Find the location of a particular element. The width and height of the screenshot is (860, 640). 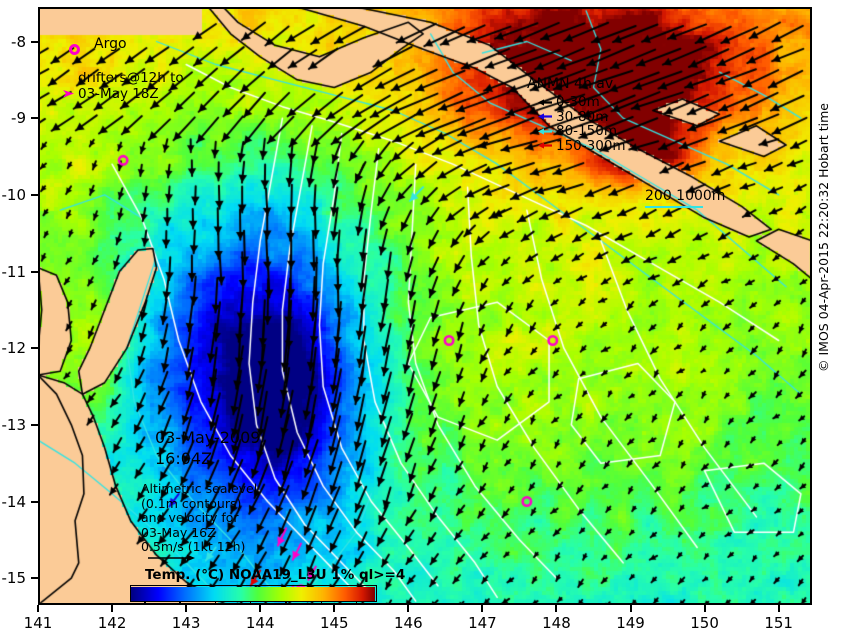

anmn-legend-row: 0-30m is located at coordinates (582, 102).